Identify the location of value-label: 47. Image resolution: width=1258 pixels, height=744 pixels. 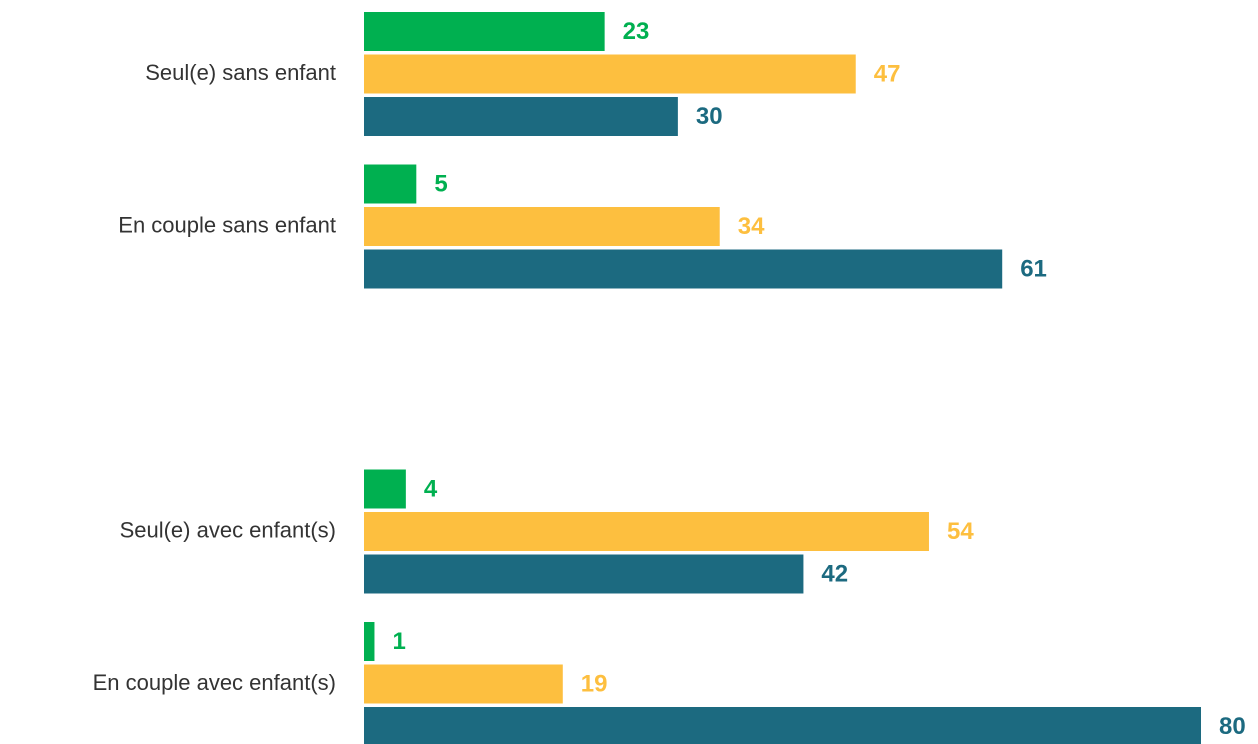
(887, 73).